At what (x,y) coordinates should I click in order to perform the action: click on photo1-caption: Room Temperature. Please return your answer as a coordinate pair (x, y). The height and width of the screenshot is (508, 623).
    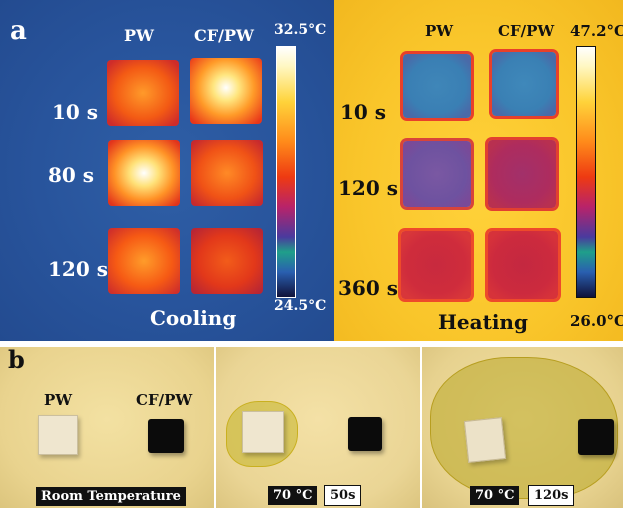
    Looking at the image, I should click on (111, 496).